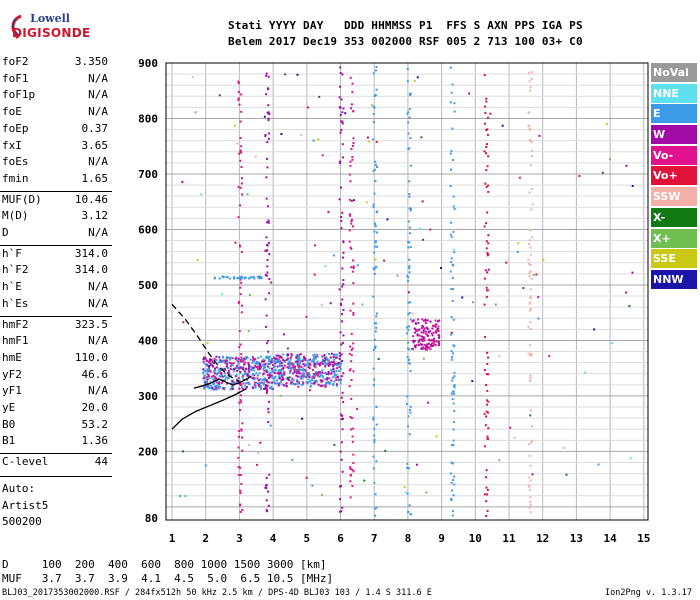 Image resolution: width=700 pixels, height=600 pixels. I want to click on param-label: D, so click(5, 232).